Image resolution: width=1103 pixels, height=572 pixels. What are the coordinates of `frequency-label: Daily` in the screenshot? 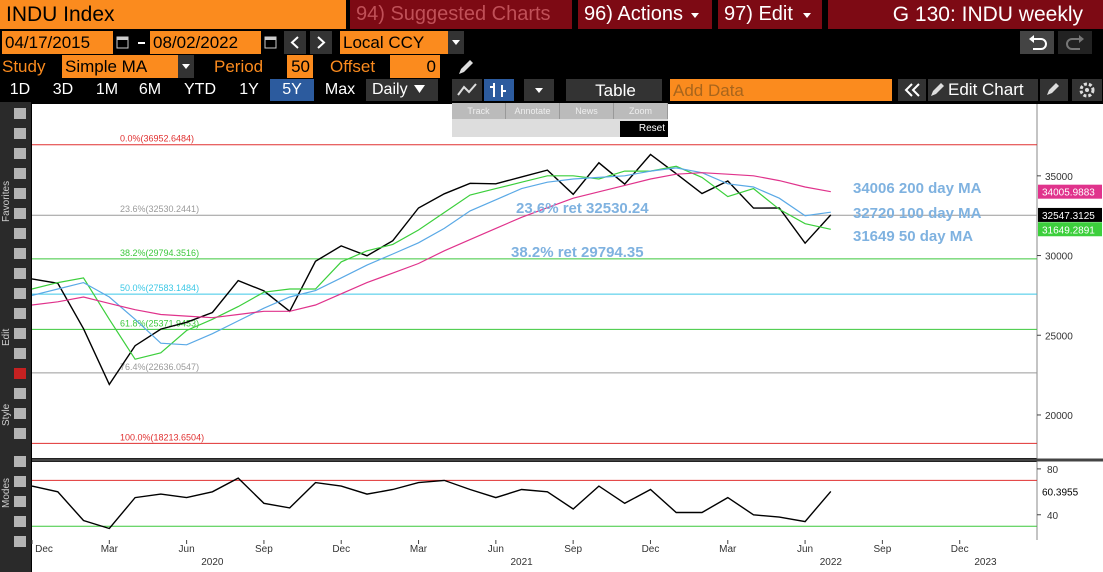 It's located at (390, 89).